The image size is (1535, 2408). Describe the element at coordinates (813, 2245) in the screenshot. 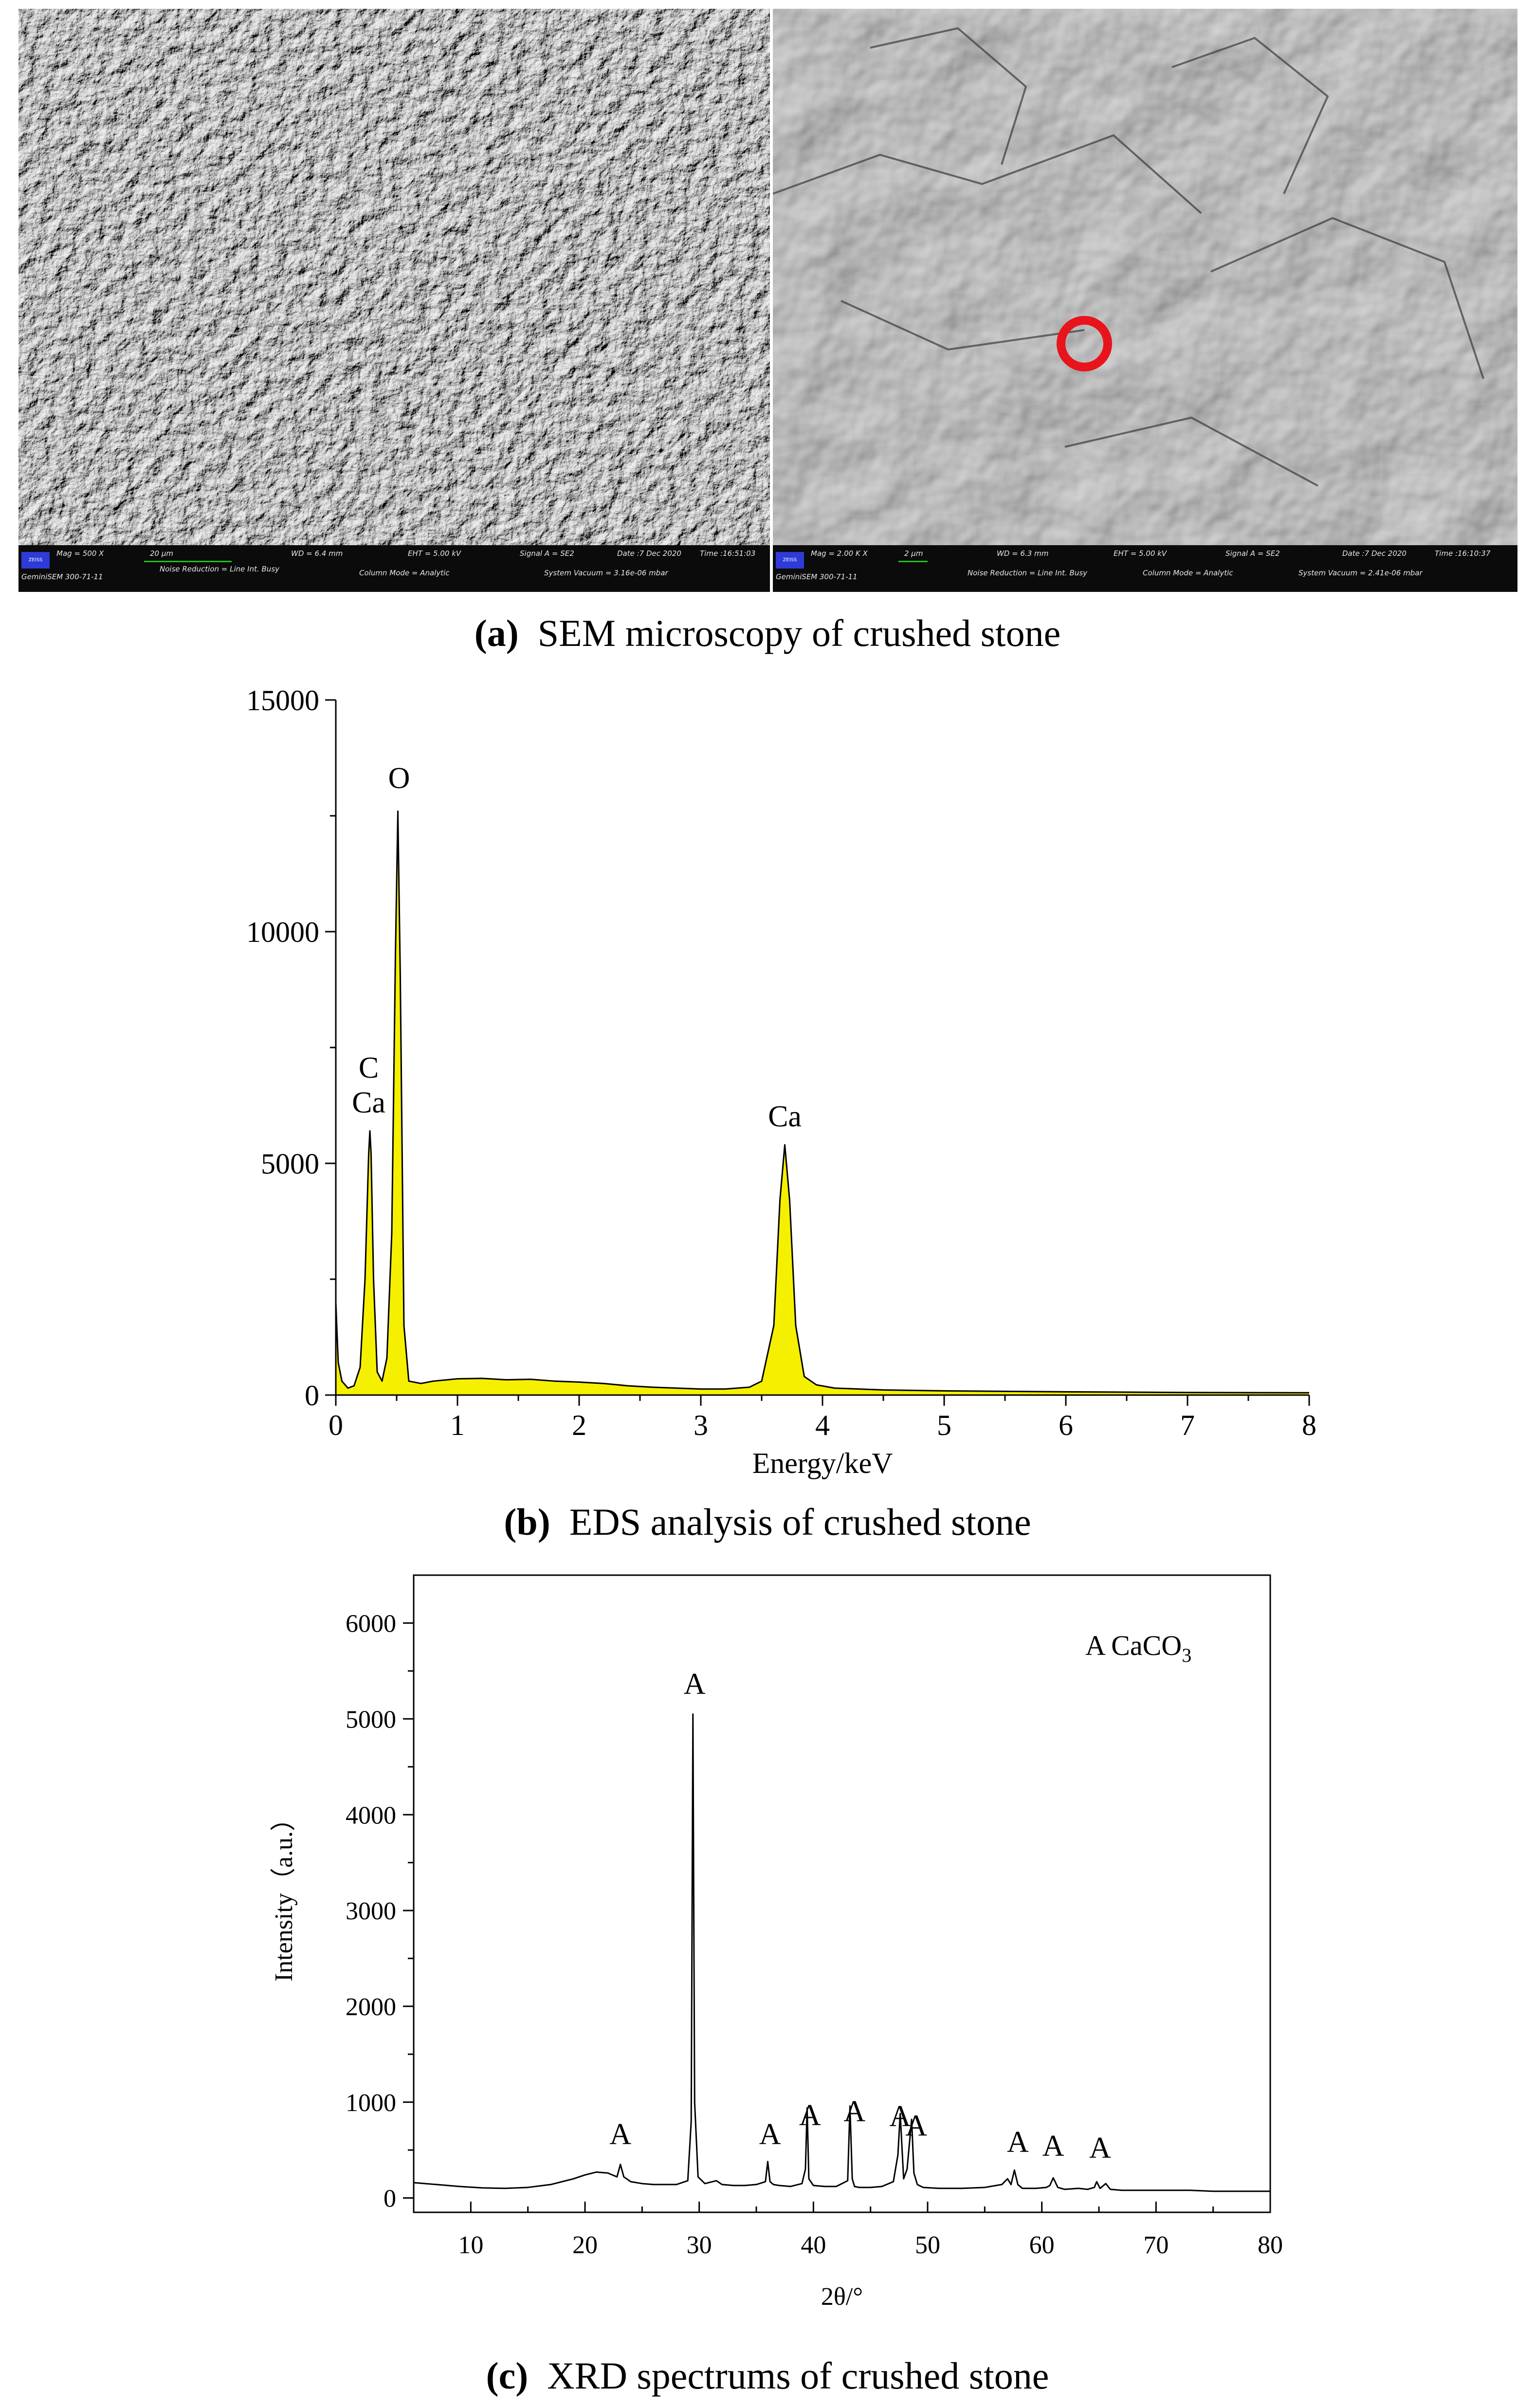

I see `x-tick-label: 40` at that location.